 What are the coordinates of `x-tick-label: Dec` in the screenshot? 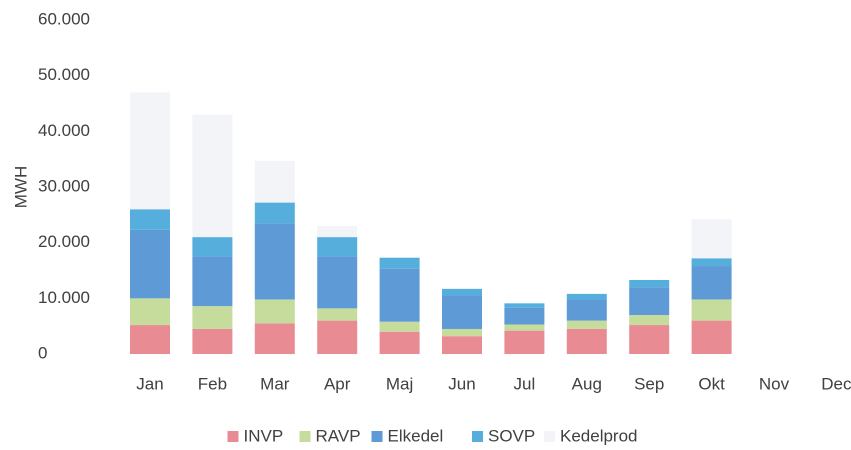 It's located at (836, 383).